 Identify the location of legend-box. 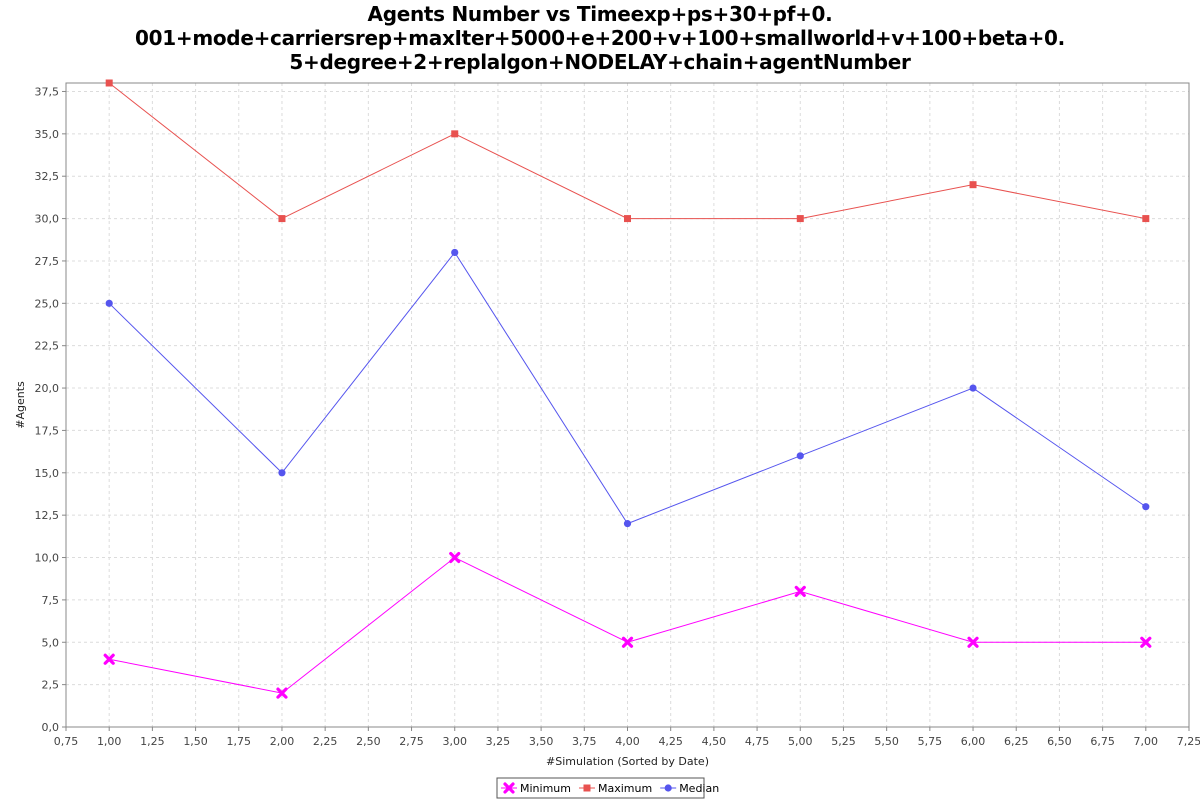
(600, 788).